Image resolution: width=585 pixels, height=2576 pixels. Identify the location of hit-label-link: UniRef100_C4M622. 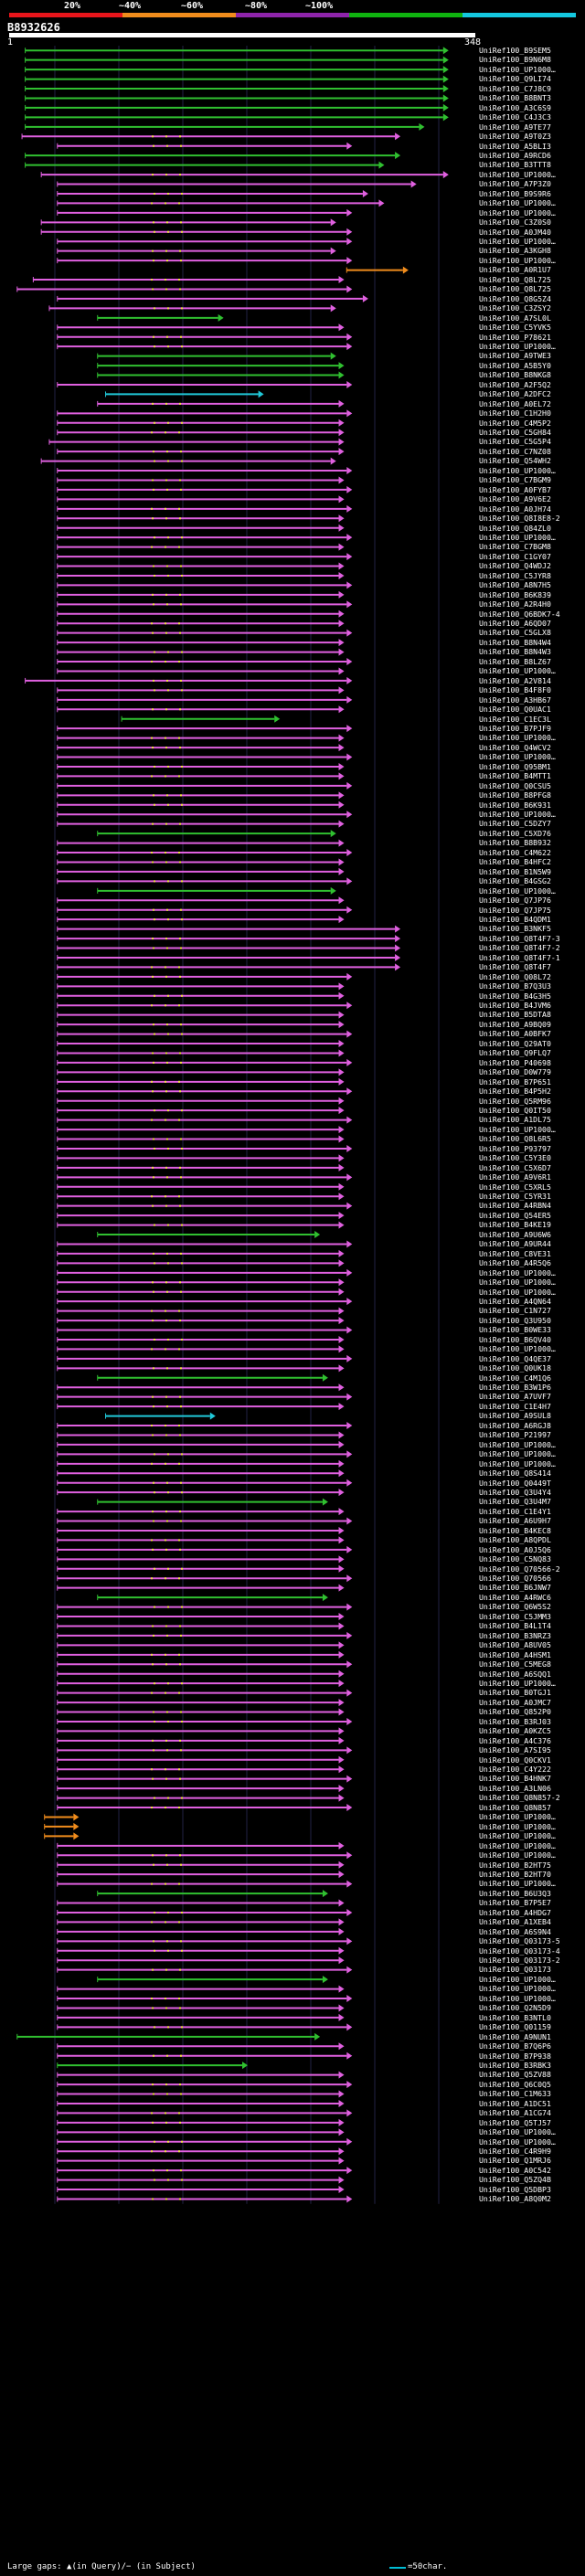
(515, 852).